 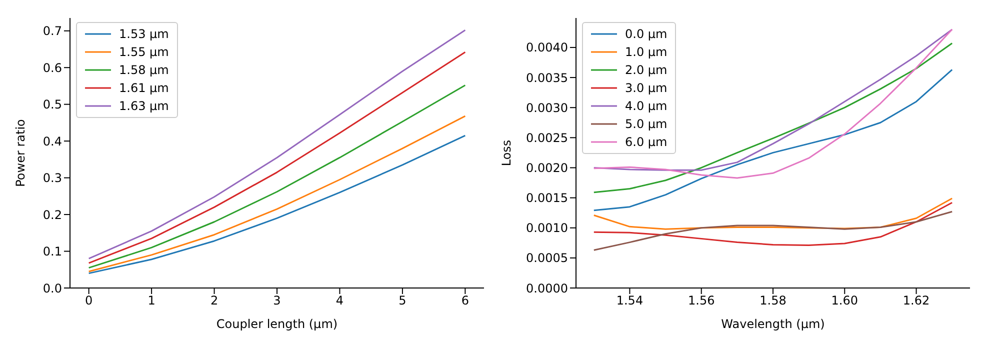 What do you see at coordinates (773, 324) in the screenshot?
I see `x-axis-title: Wavelength (µm)` at bounding box center [773, 324].